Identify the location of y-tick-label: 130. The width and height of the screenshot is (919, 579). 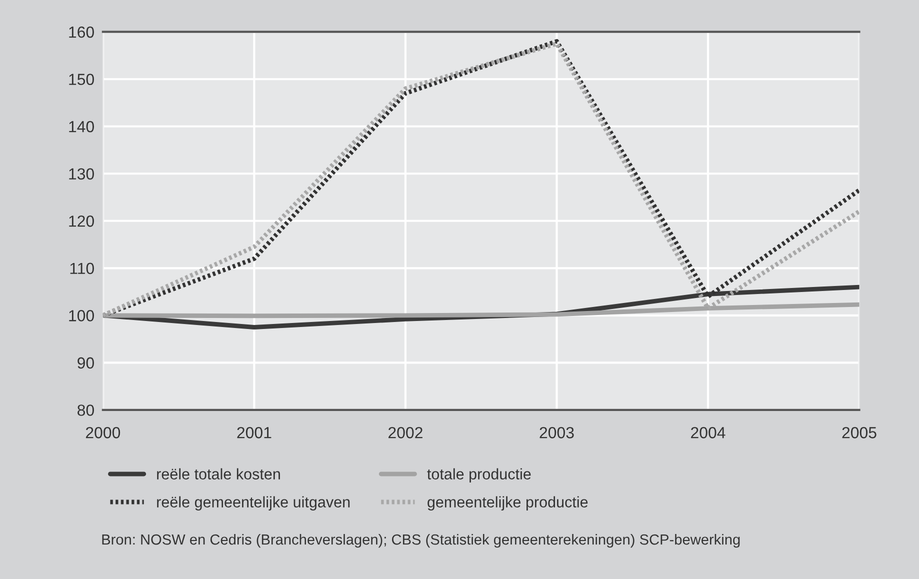
(81, 174).